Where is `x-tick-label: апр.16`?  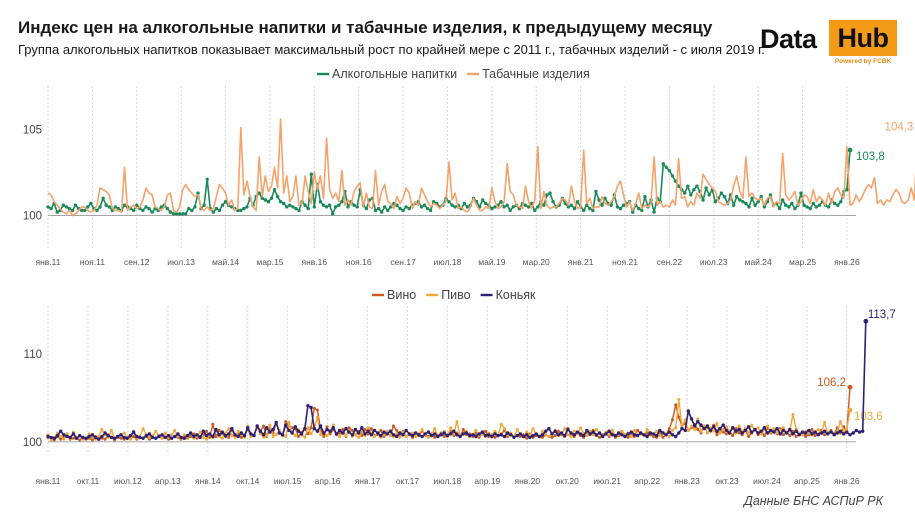 x-tick-label: апр.16 is located at coordinates (328, 481).